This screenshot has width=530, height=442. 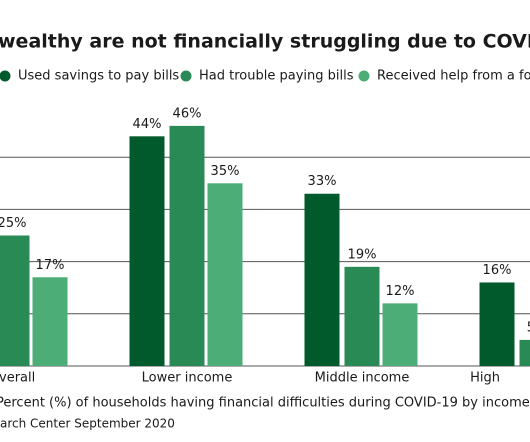 I want to click on data-label: 35%, so click(x=225, y=171).